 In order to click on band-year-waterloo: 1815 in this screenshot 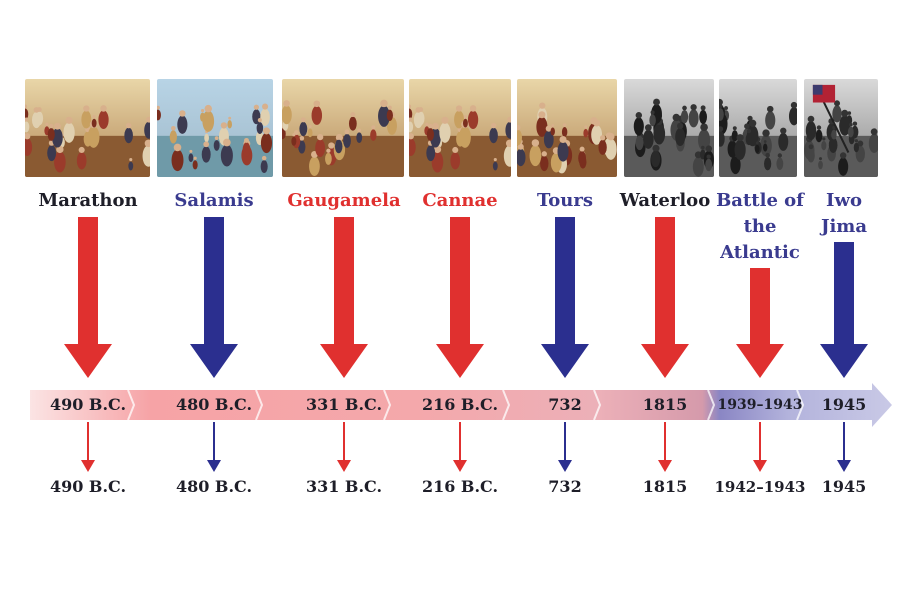, I will do `click(665, 404)`.